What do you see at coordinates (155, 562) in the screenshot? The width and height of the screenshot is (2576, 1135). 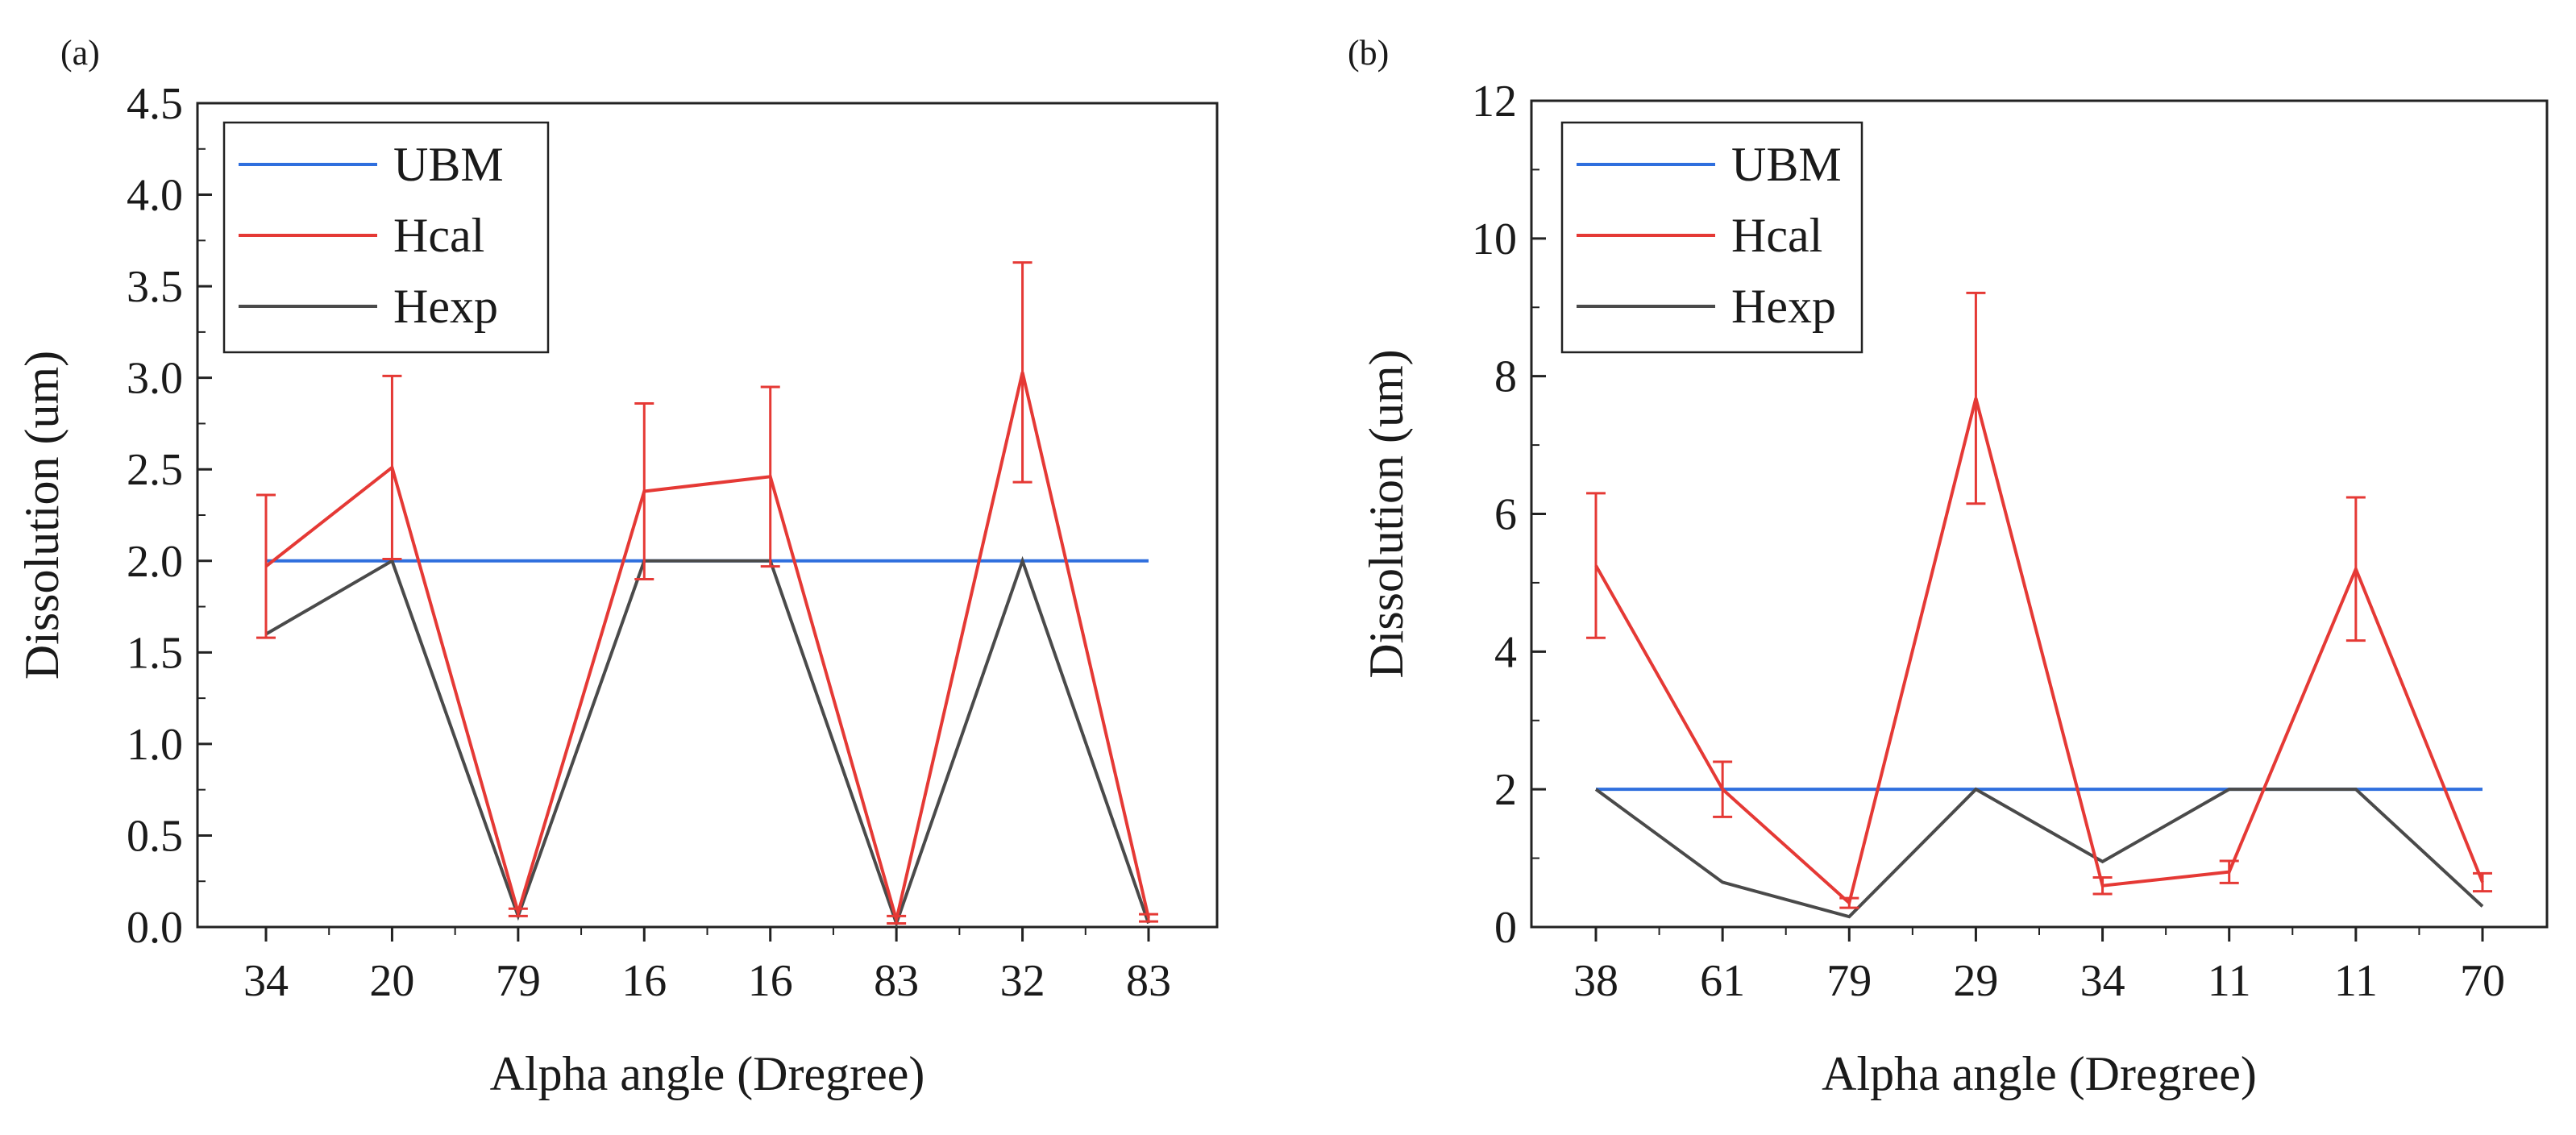 I see `y-tick-label: 2.0` at bounding box center [155, 562].